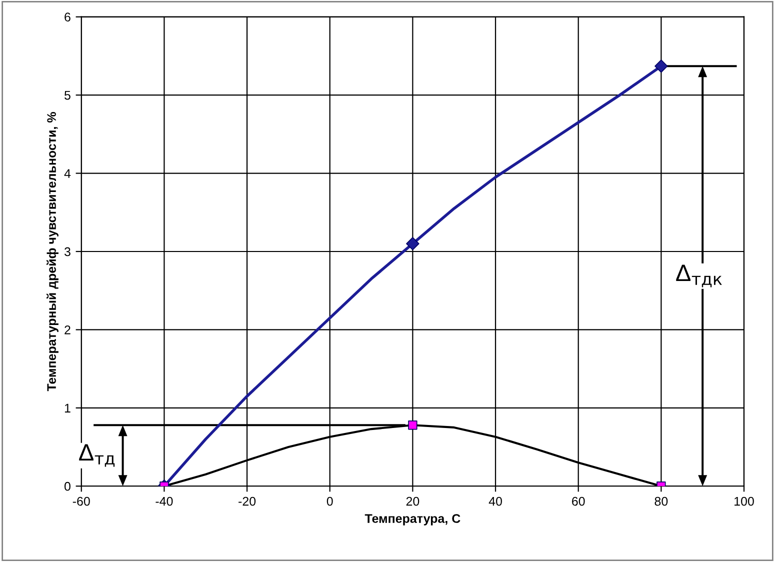 This screenshot has height=562, width=775. What do you see at coordinates (67, 251) in the screenshot?
I see `y-tick-label: 3` at bounding box center [67, 251].